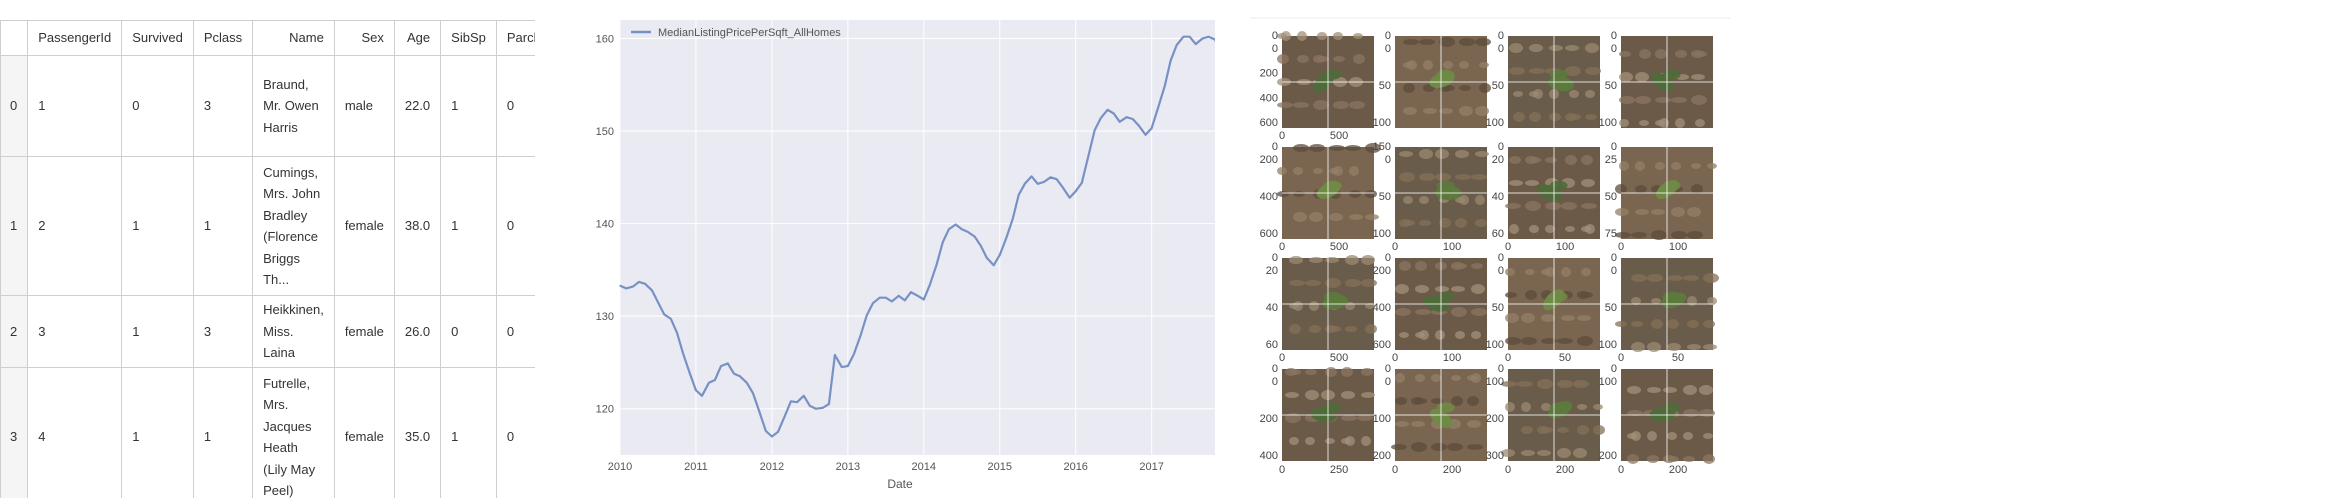  I want to click on x-tick-label: 2012, so click(772, 467).